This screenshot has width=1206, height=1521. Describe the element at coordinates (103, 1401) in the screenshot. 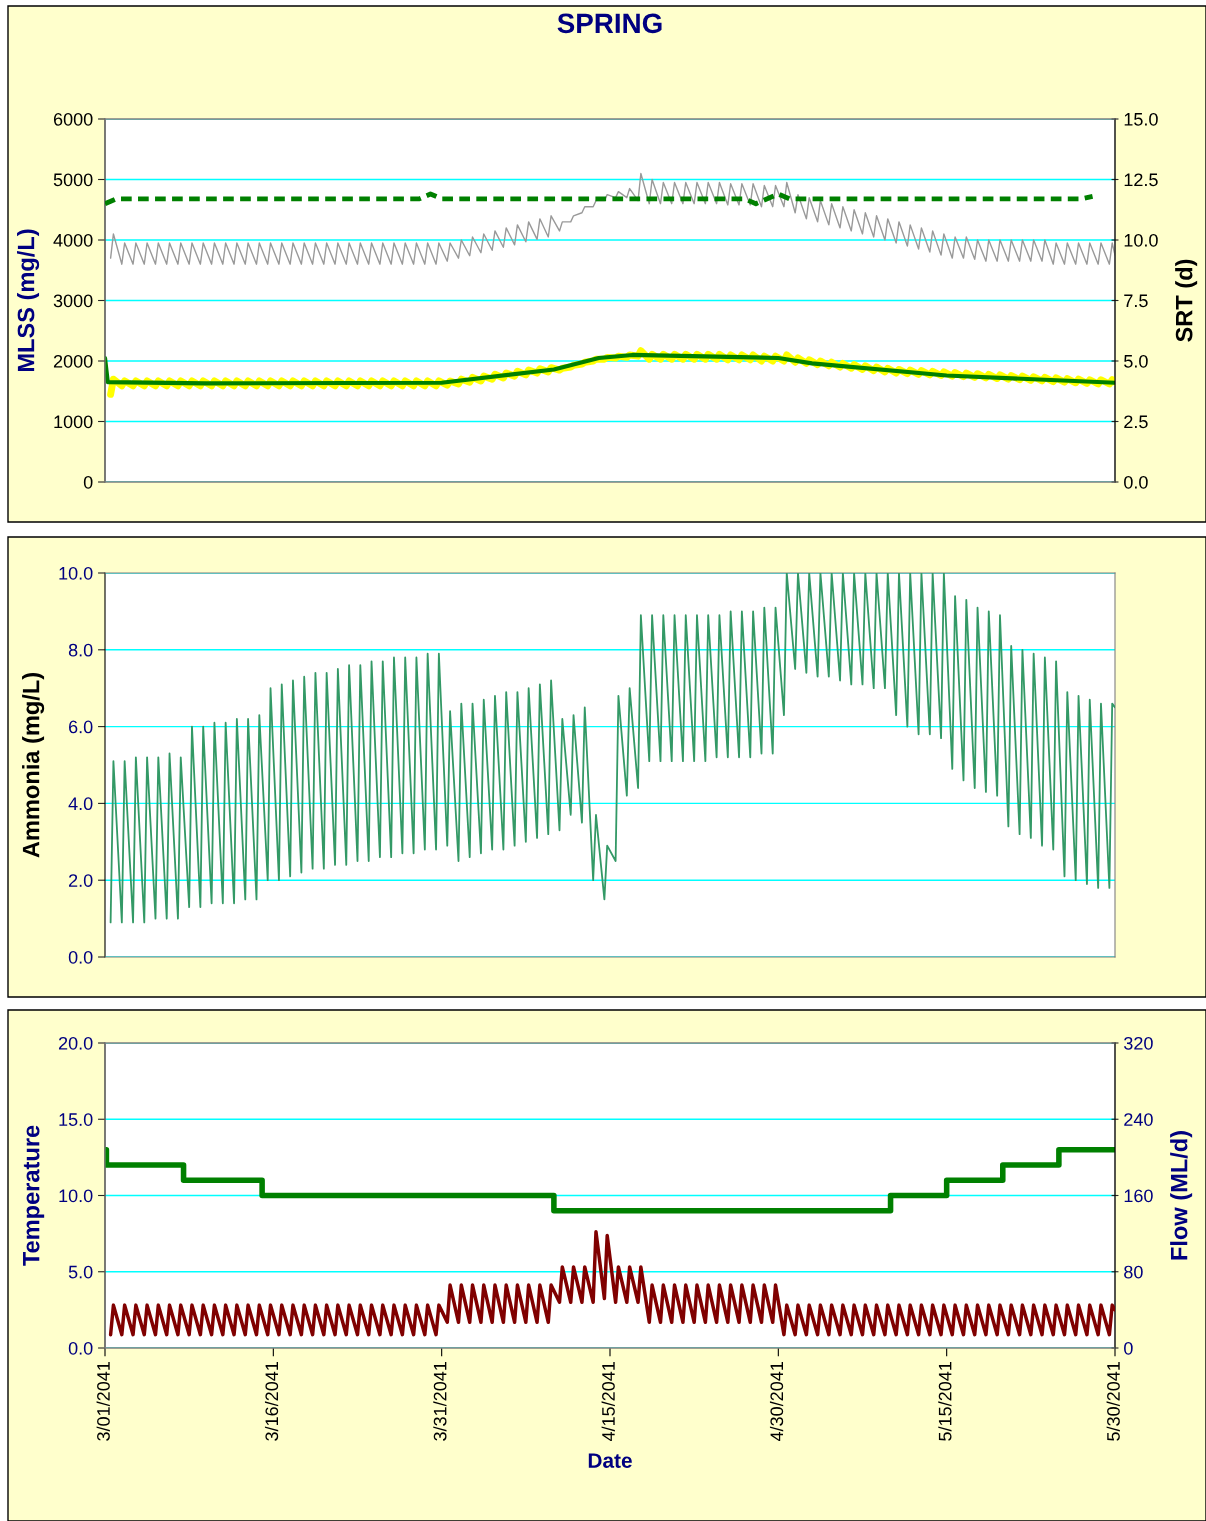

I see `x-tick-label: 3/01/2041` at that location.